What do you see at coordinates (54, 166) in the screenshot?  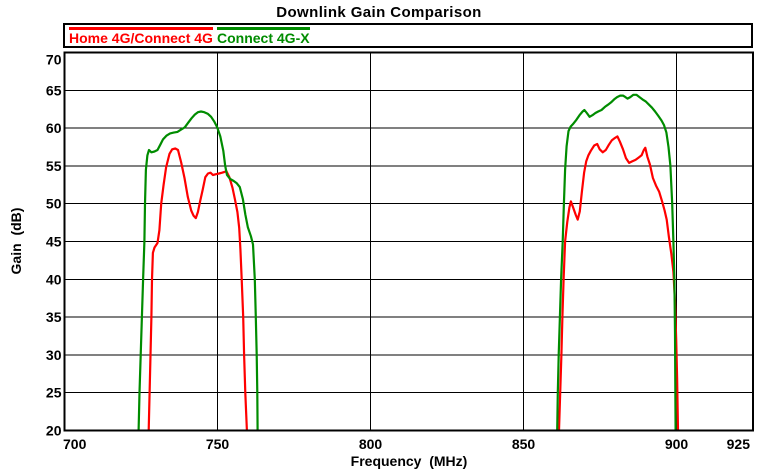 I see `svg-text: 55` at bounding box center [54, 166].